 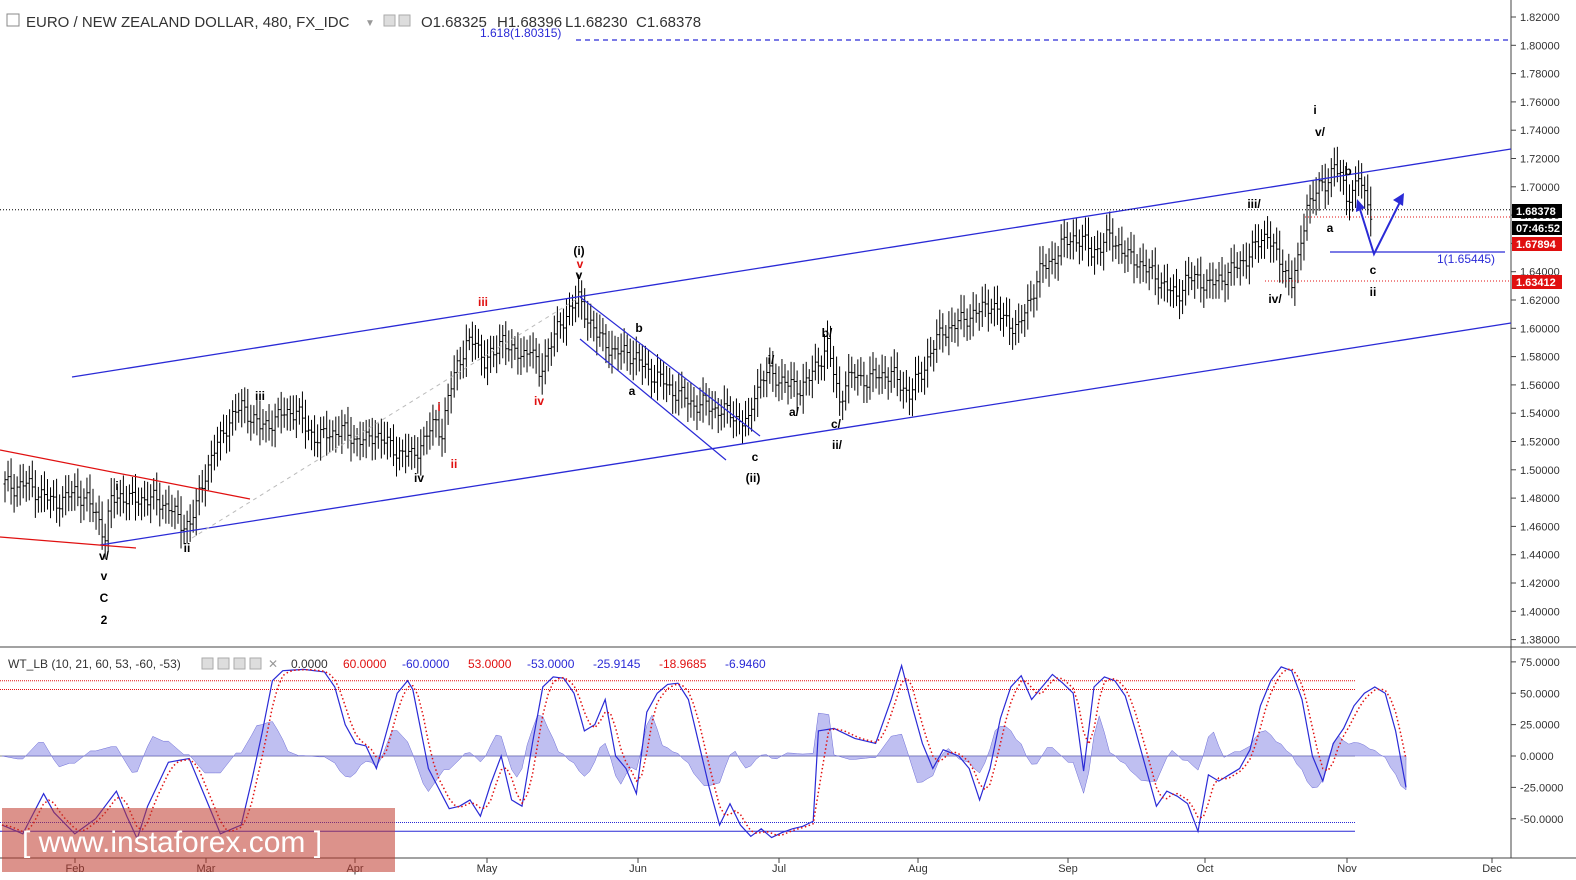 What do you see at coordinates (1347, 869) in the screenshot?
I see `x-tick-label: Nov` at bounding box center [1347, 869].